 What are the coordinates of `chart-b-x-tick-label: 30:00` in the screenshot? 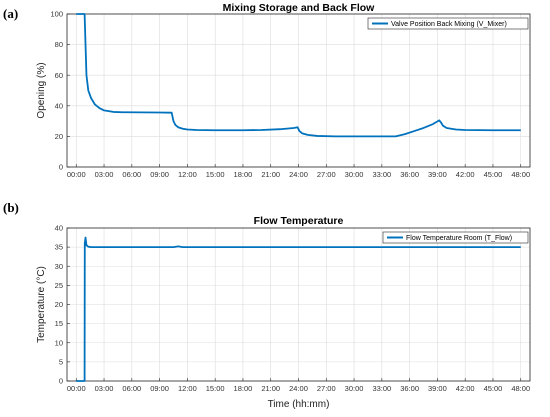 It's located at (354, 388).